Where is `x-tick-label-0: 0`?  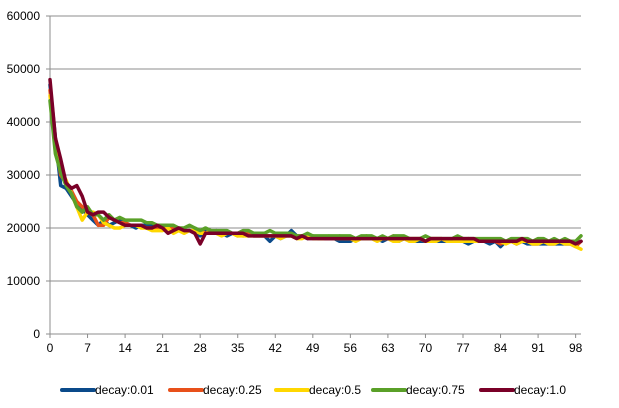
x-tick-label-0: 0 is located at coordinates (50, 348).